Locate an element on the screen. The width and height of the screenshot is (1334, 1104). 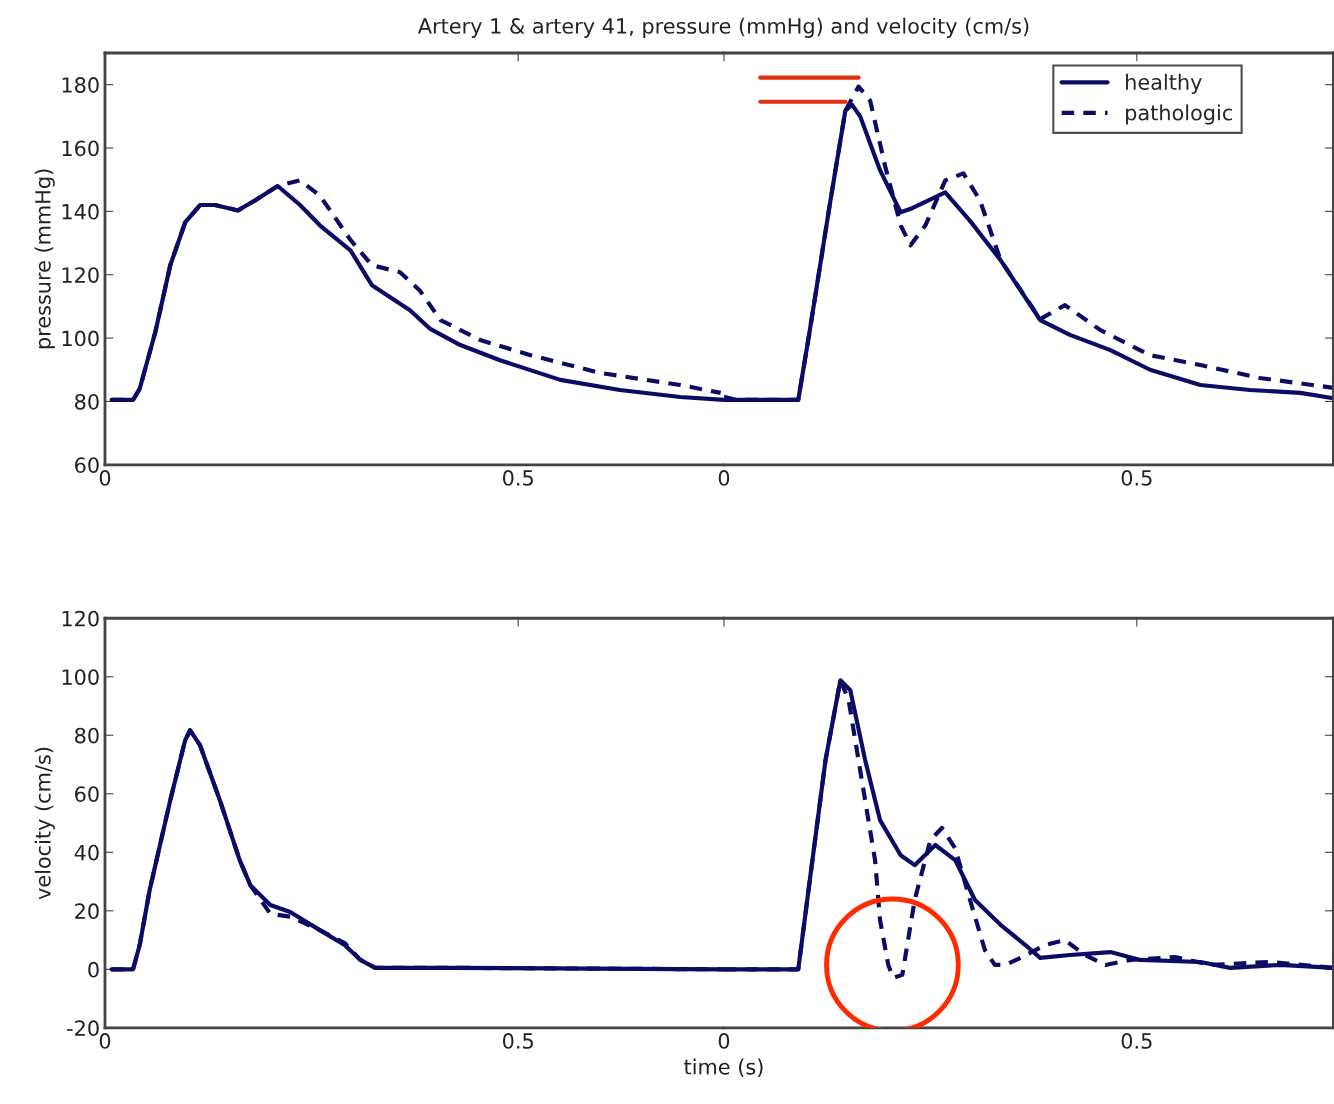
legend-label: pathologic is located at coordinates (1179, 114).